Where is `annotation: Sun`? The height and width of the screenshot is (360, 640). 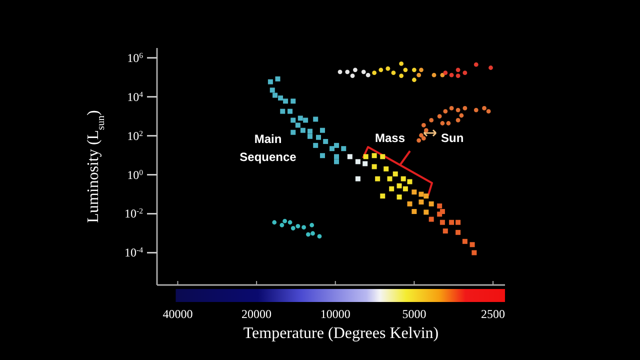 annotation: Sun is located at coordinates (452, 138).